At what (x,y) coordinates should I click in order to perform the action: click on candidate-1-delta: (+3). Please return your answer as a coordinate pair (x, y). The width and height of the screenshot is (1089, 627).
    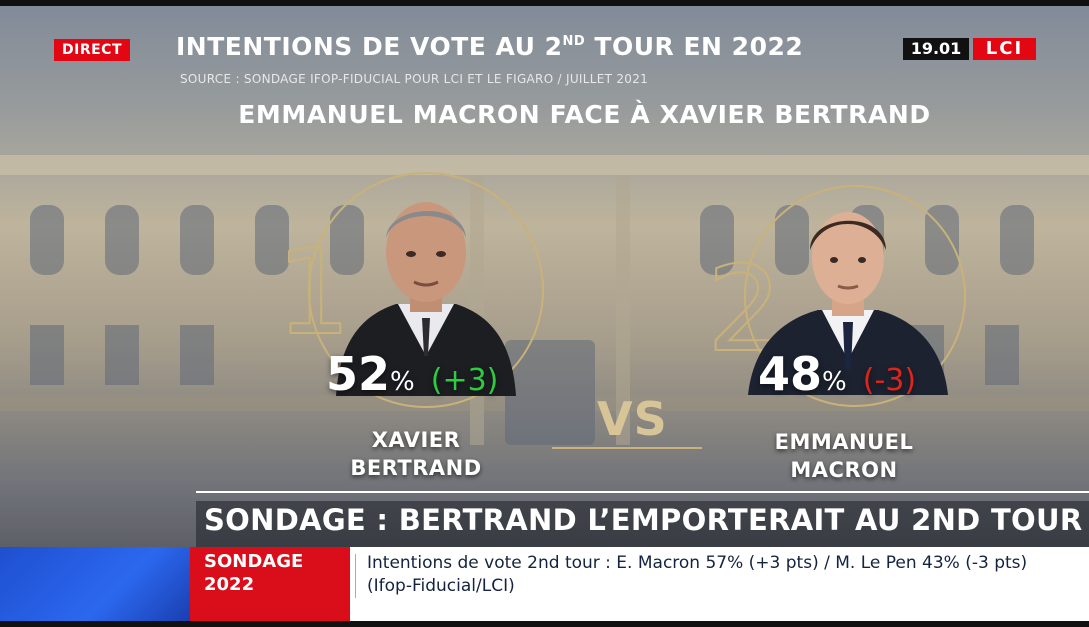
    Looking at the image, I should click on (464, 380).